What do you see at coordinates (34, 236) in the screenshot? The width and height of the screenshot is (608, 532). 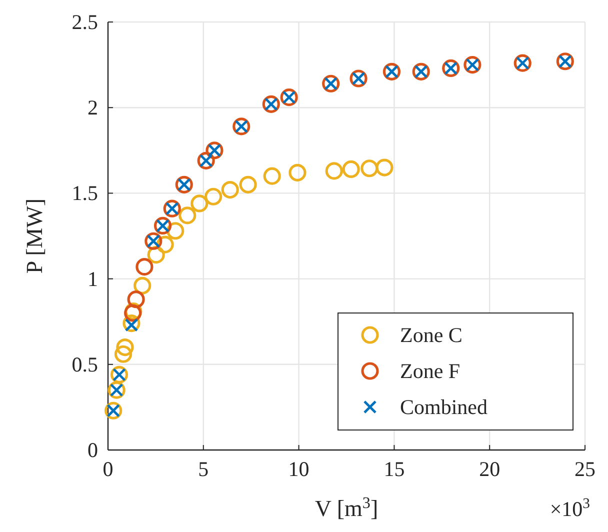 I see `y-axis-title: P [MW]` at bounding box center [34, 236].